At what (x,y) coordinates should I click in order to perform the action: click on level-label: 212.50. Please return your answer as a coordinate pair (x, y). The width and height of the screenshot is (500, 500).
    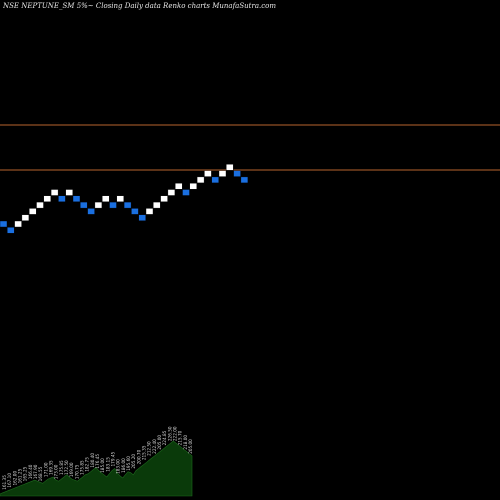
    Looking at the image, I should click on (149, 448).